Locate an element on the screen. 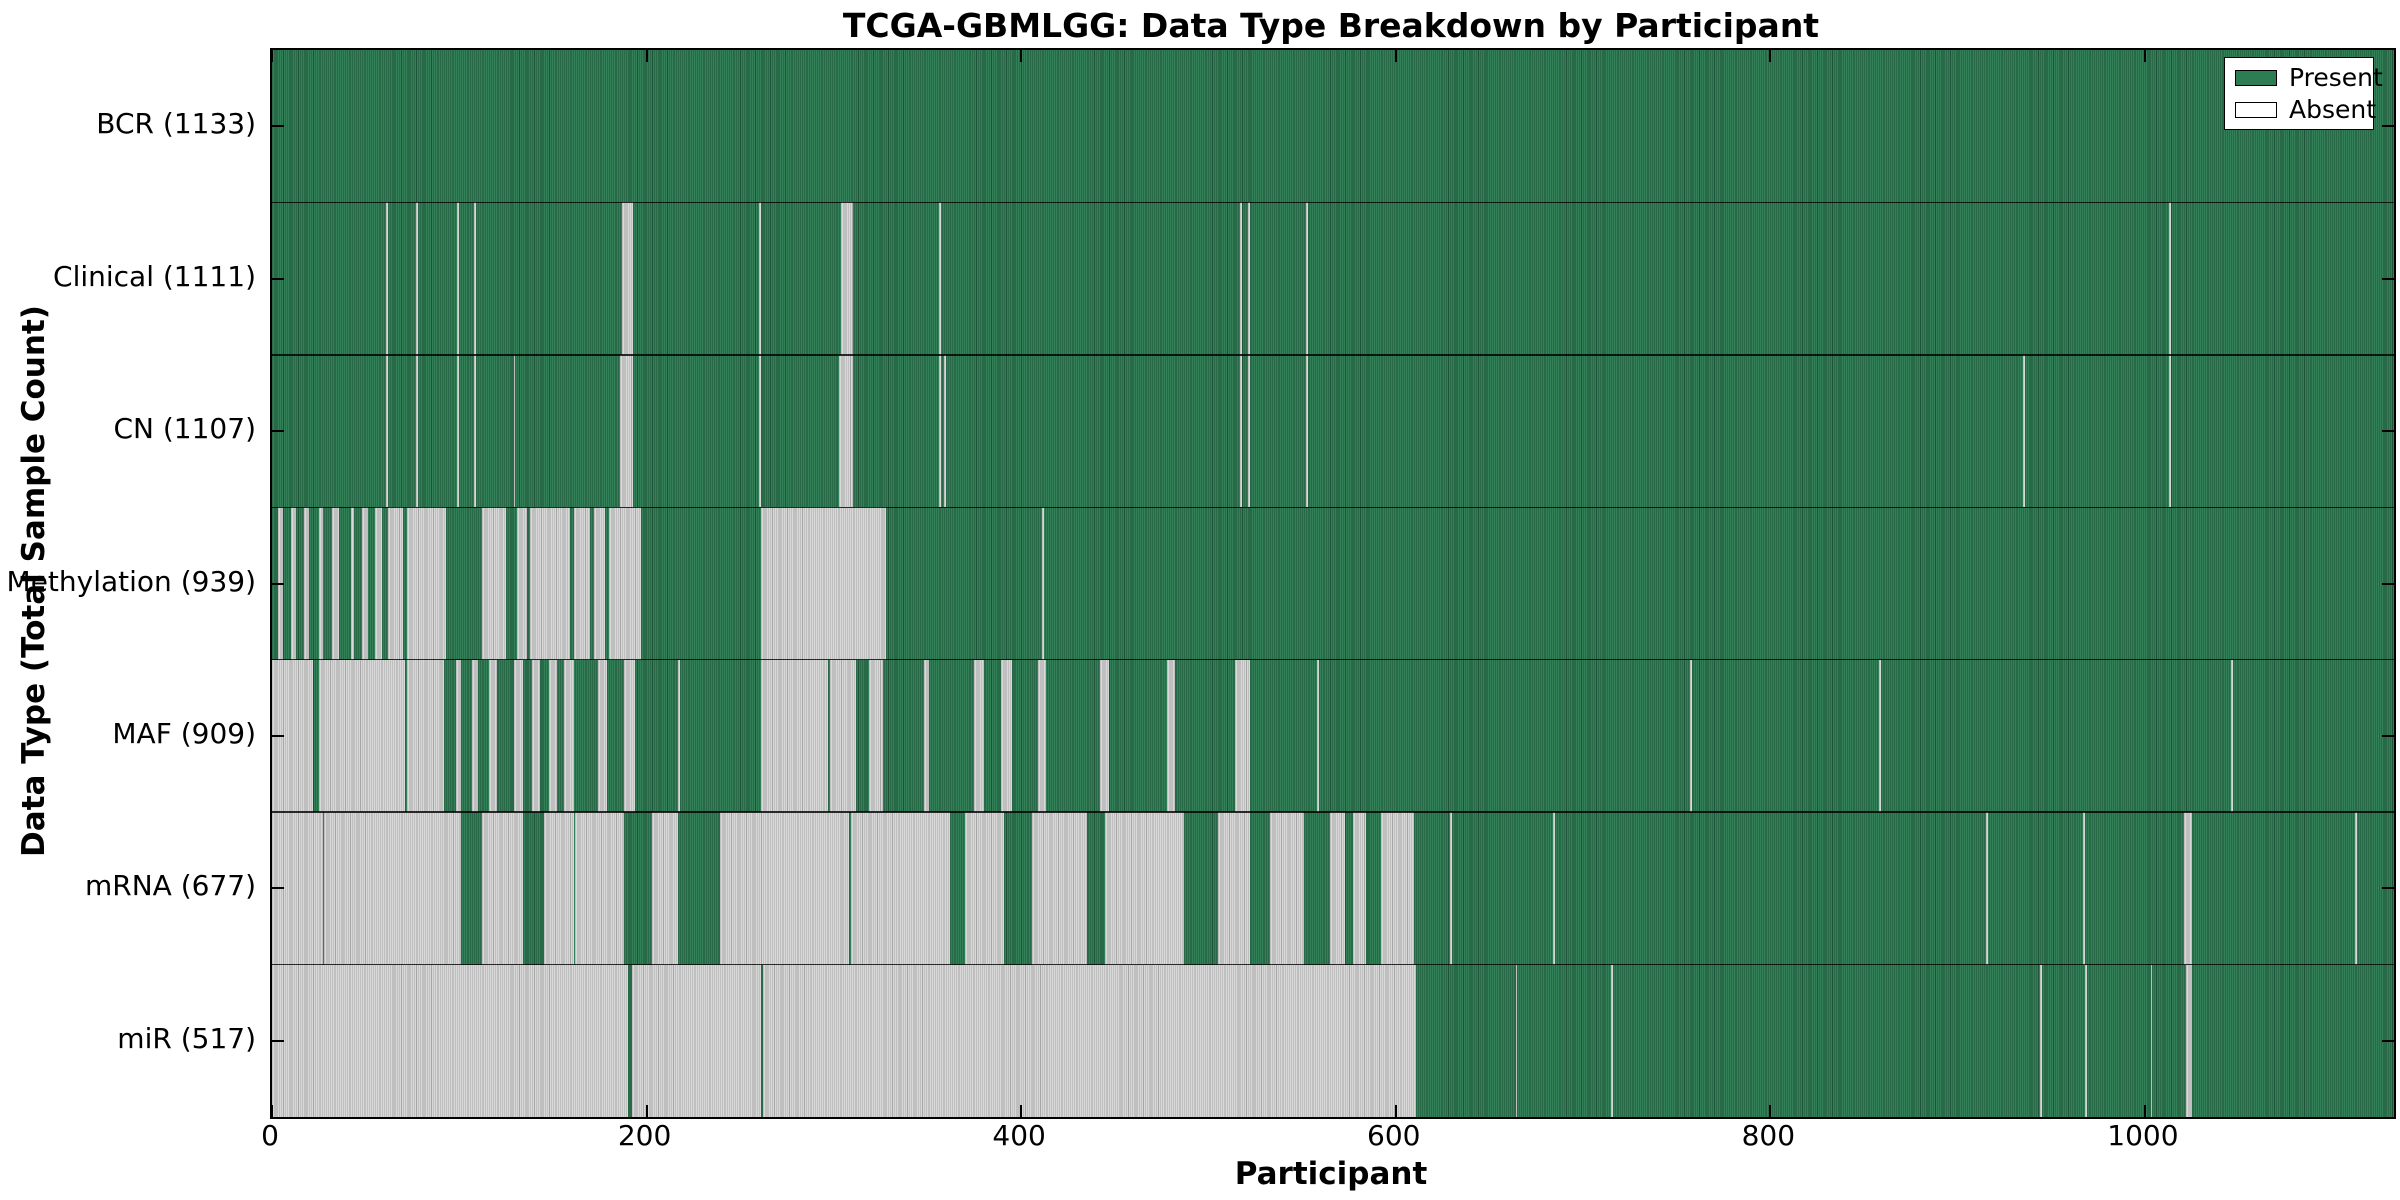 This screenshot has width=2400, height=1200. legend: Present Absent is located at coordinates (2303, 93).